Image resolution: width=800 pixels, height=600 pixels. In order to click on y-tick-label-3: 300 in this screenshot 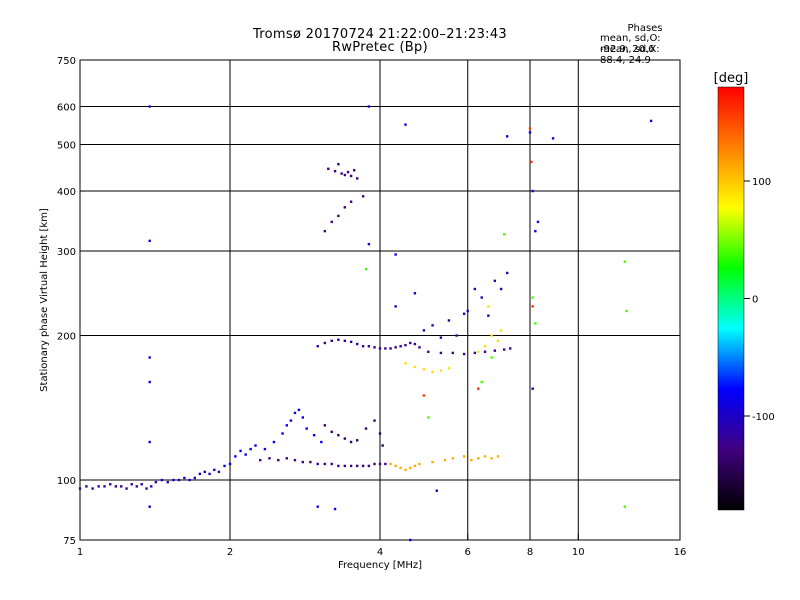, I will do `click(66, 252)`.